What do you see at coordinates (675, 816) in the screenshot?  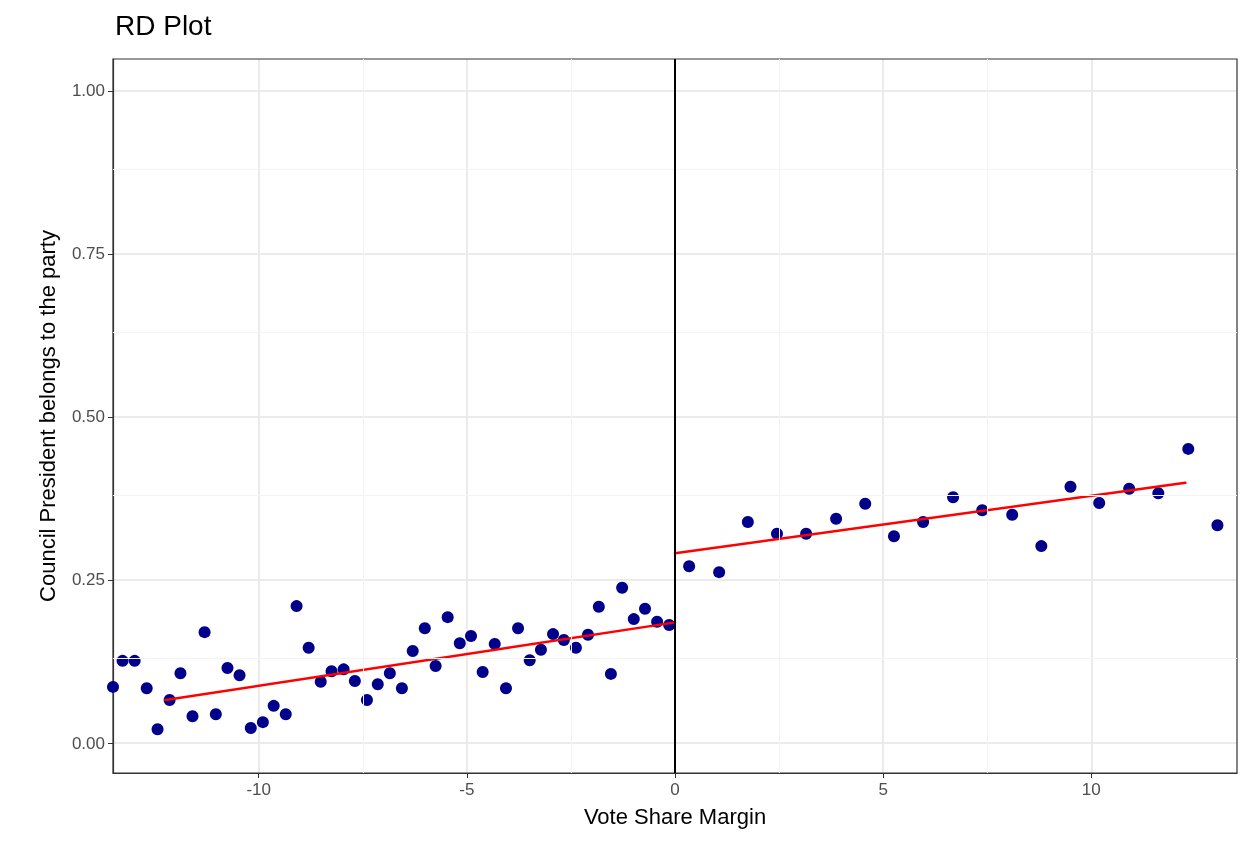 I see `x-axis-title: Vote Share Margin` at bounding box center [675, 816].